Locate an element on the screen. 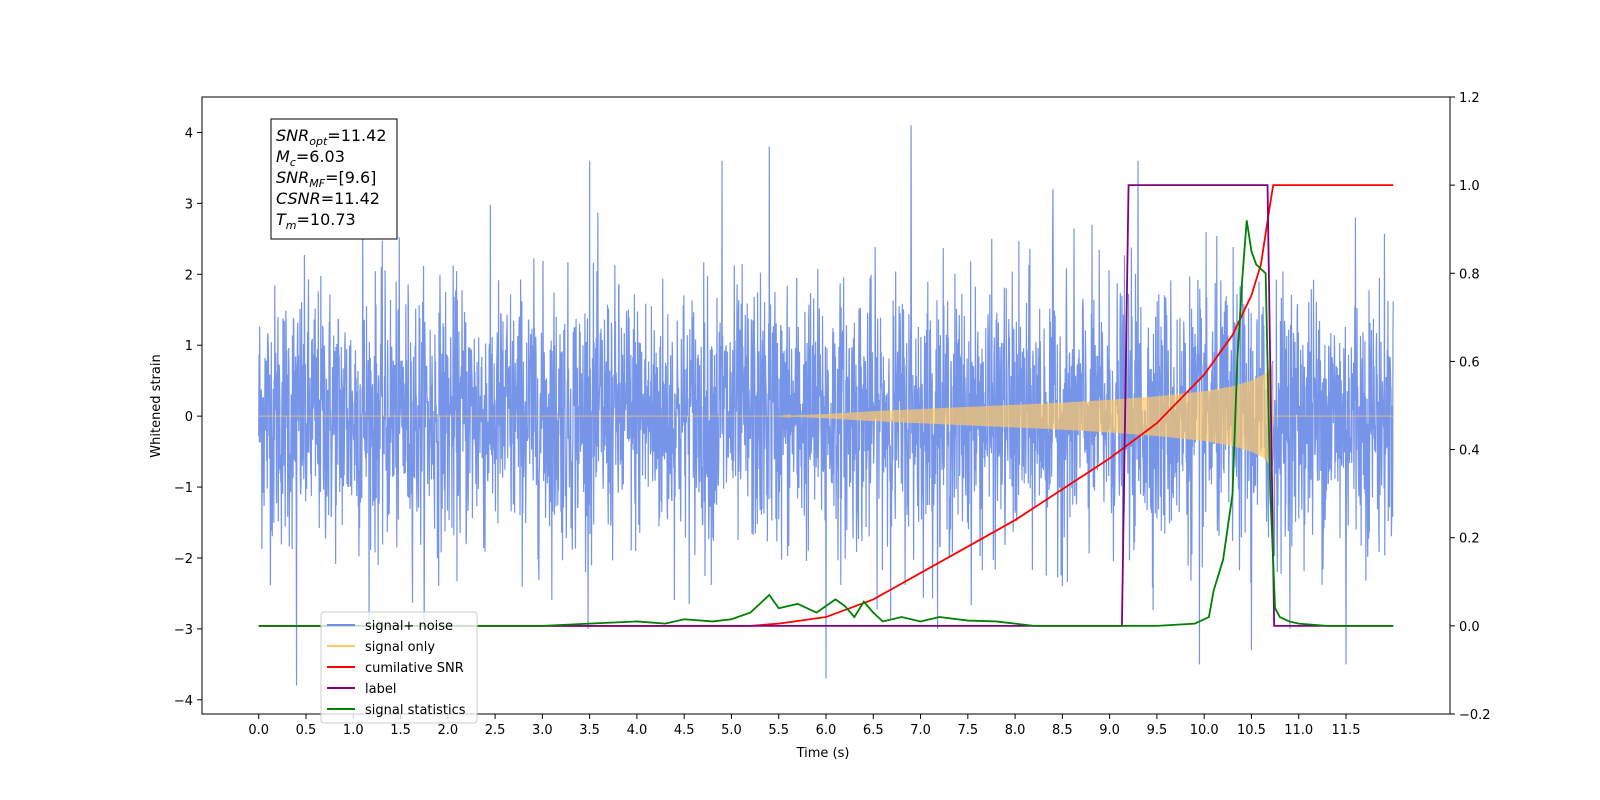 The width and height of the screenshot is (1600, 800). annotation-frame is located at coordinates (334, 179).